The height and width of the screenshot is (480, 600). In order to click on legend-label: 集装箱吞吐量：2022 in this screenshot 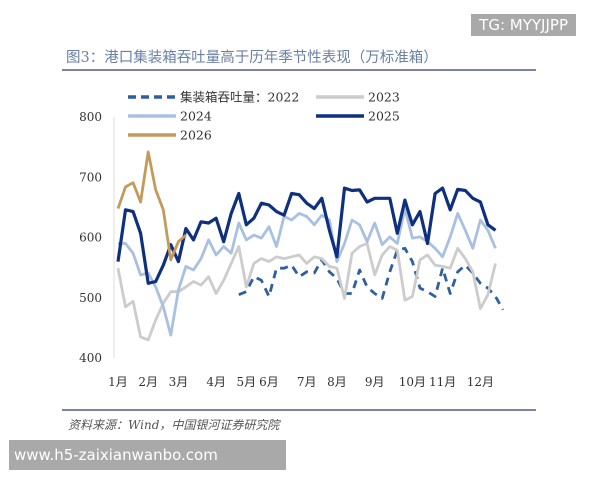, I will do `click(239, 97)`.